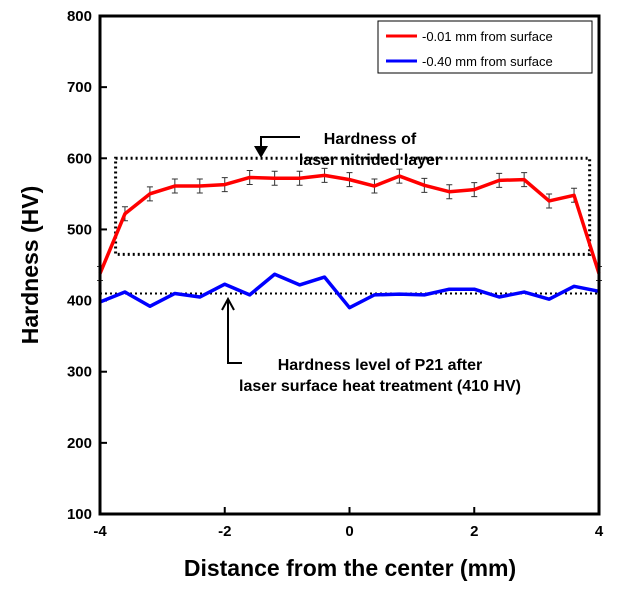 This screenshot has width=624, height=591. I want to click on svg-text: Hardness of, so click(370, 139).